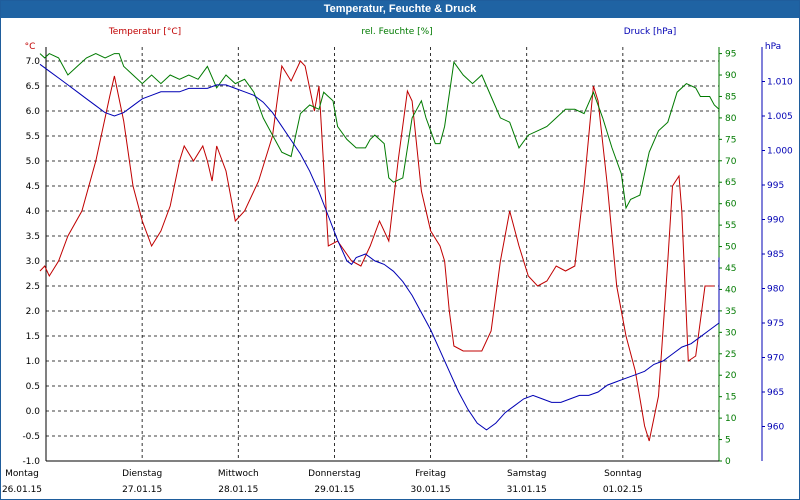 The width and height of the screenshot is (800, 500). What do you see at coordinates (31, 462) in the screenshot?
I see `temperature-tick-label: -1.0` at bounding box center [31, 462].